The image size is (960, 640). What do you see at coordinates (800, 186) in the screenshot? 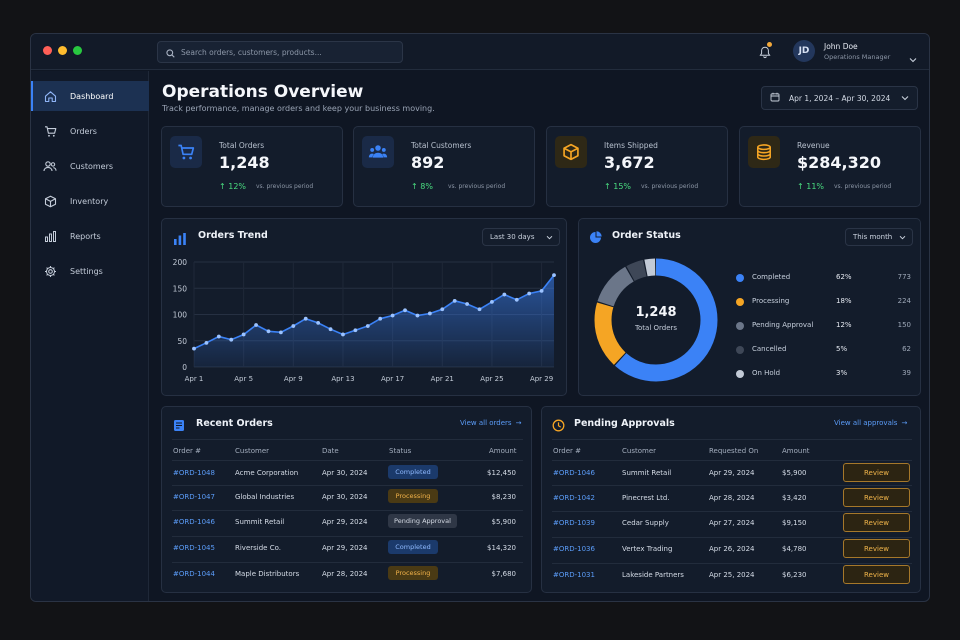
I see `arrow-up-icon: ↑` at bounding box center [800, 186].